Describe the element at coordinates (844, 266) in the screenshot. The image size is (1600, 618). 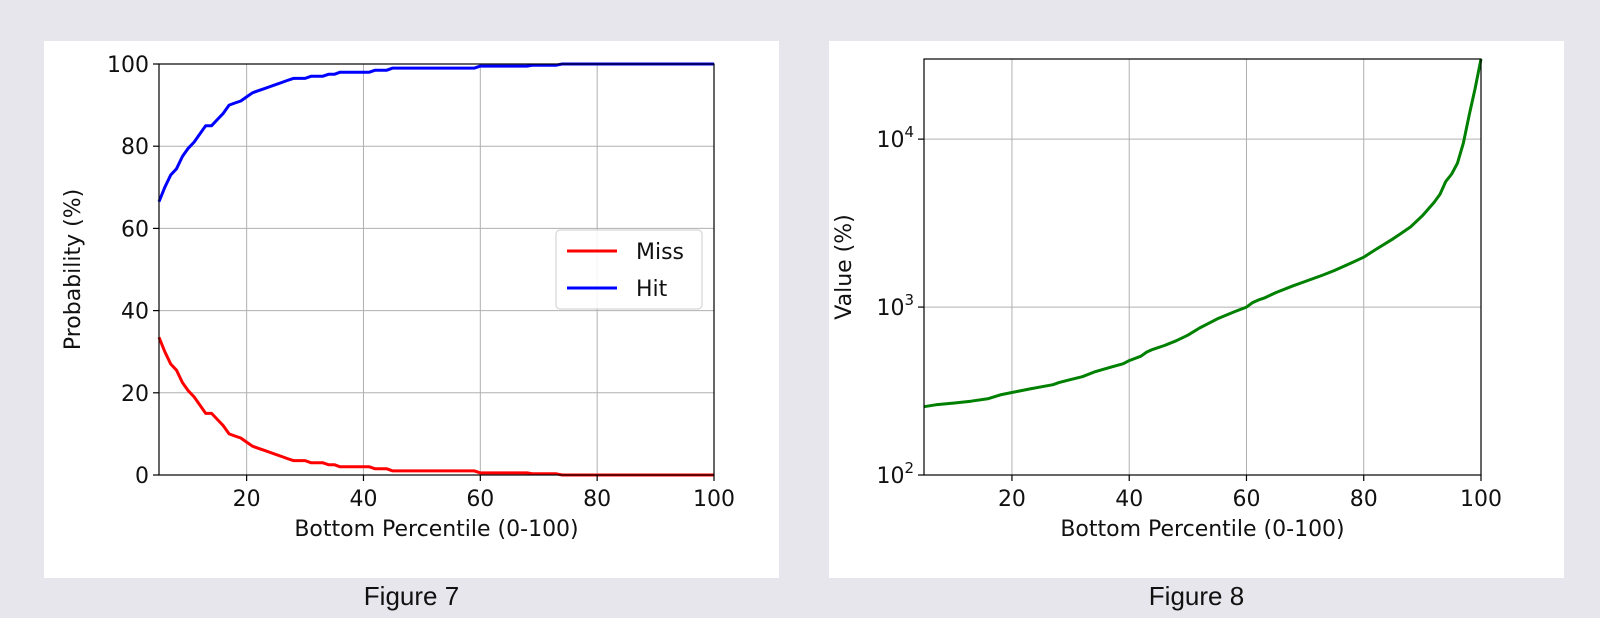
I see `y-axis-label: Value (%)` at that location.